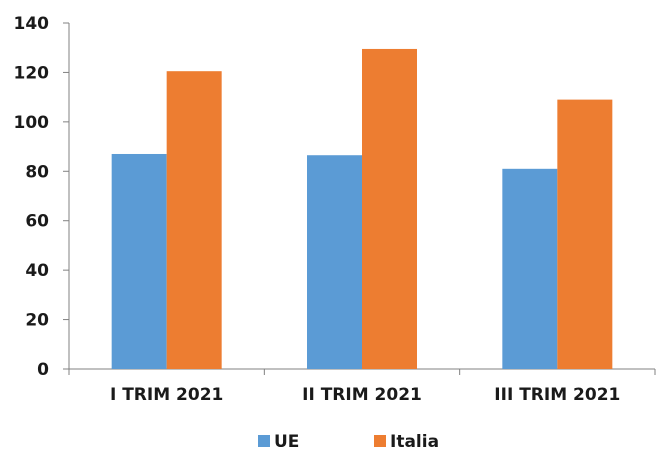 This screenshot has width=662, height=464. I want to click on y-tick-label: 80, so click(37, 172).